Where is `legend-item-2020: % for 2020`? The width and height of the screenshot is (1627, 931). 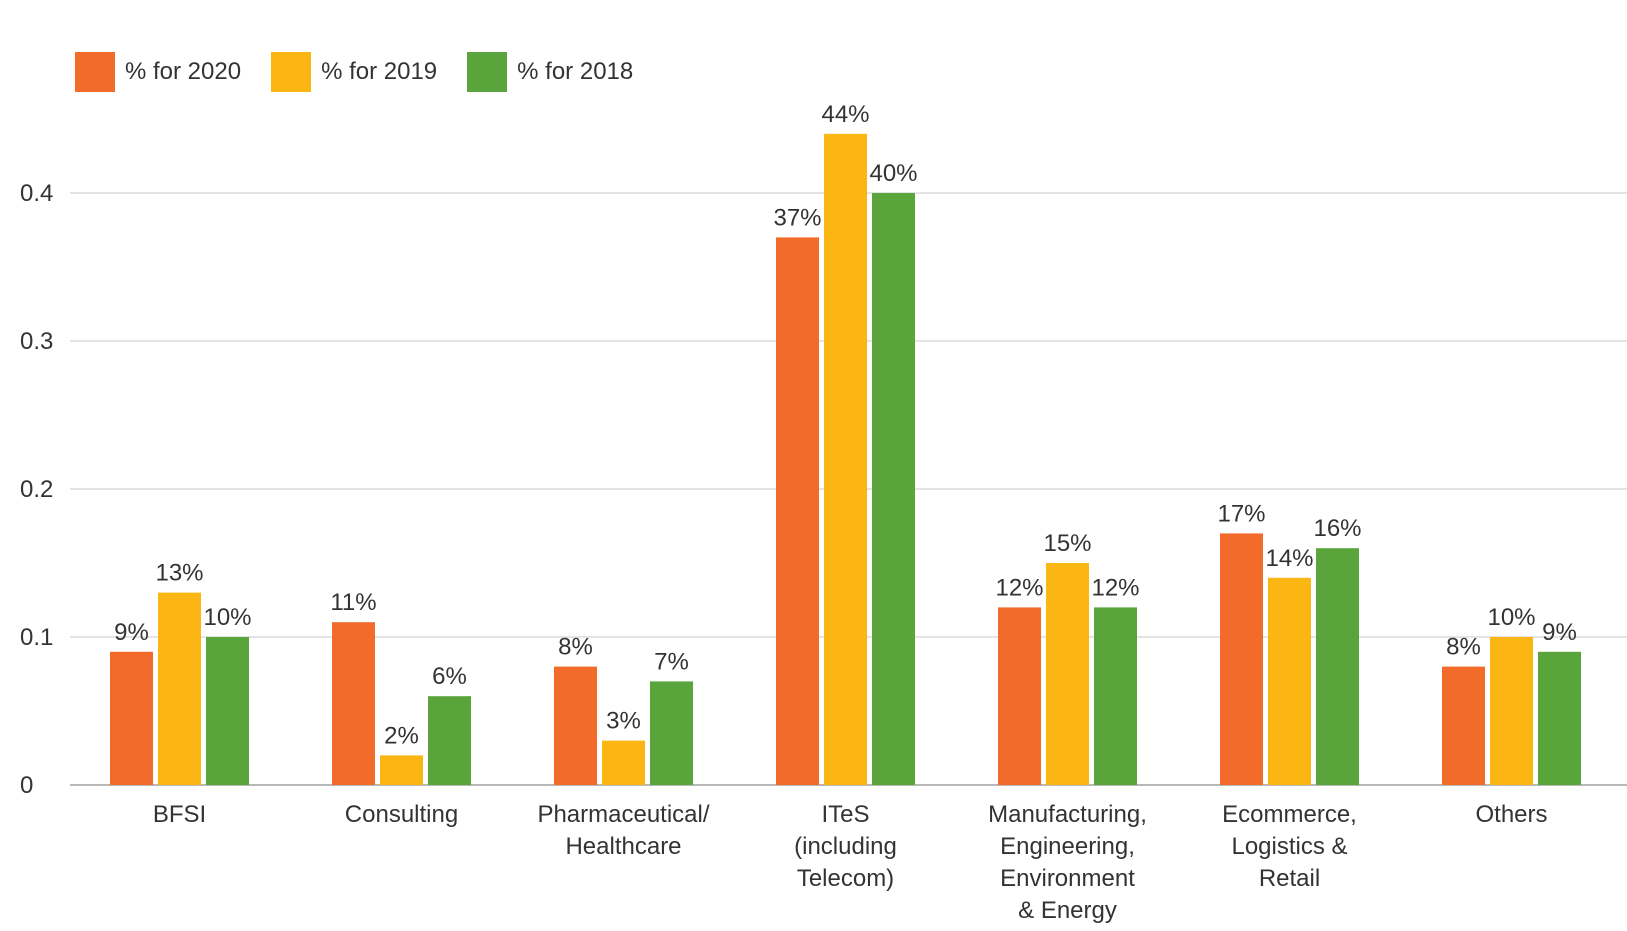
legend-item-2020: % for 2020 is located at coordinates (158, 72).